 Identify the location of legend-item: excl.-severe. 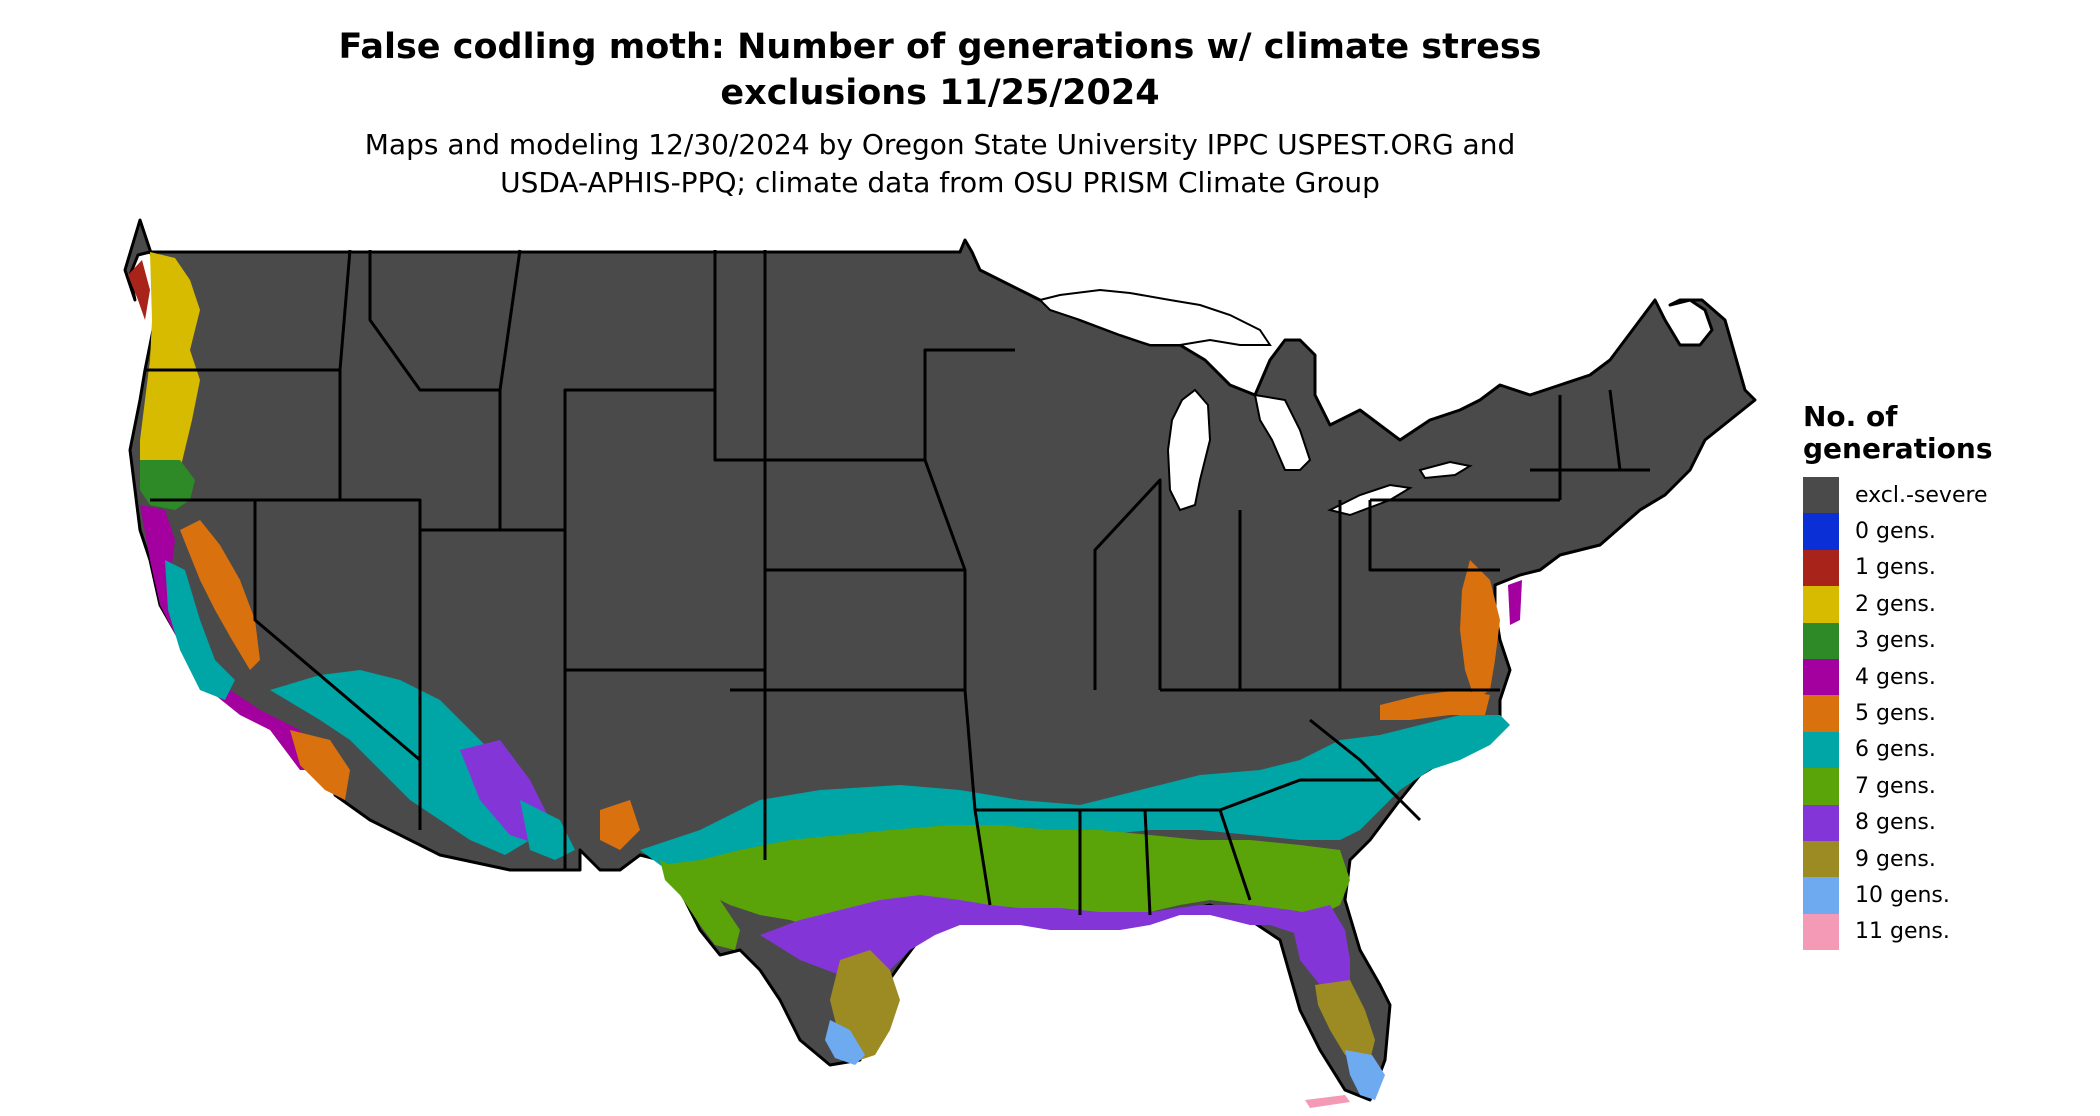
(1897, 495).